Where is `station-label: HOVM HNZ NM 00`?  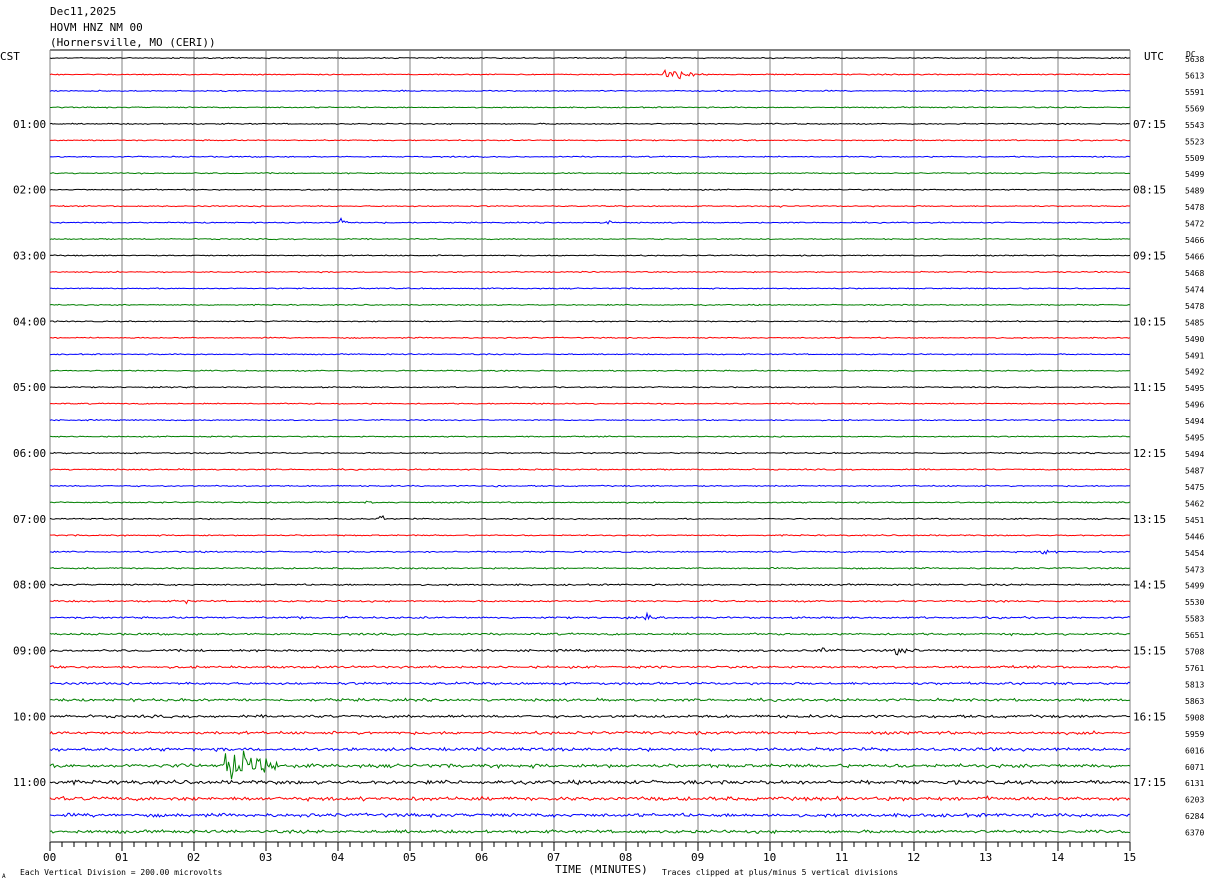 station-label: HOVM HNZ NM 00 is located at coordinates (96, 27).